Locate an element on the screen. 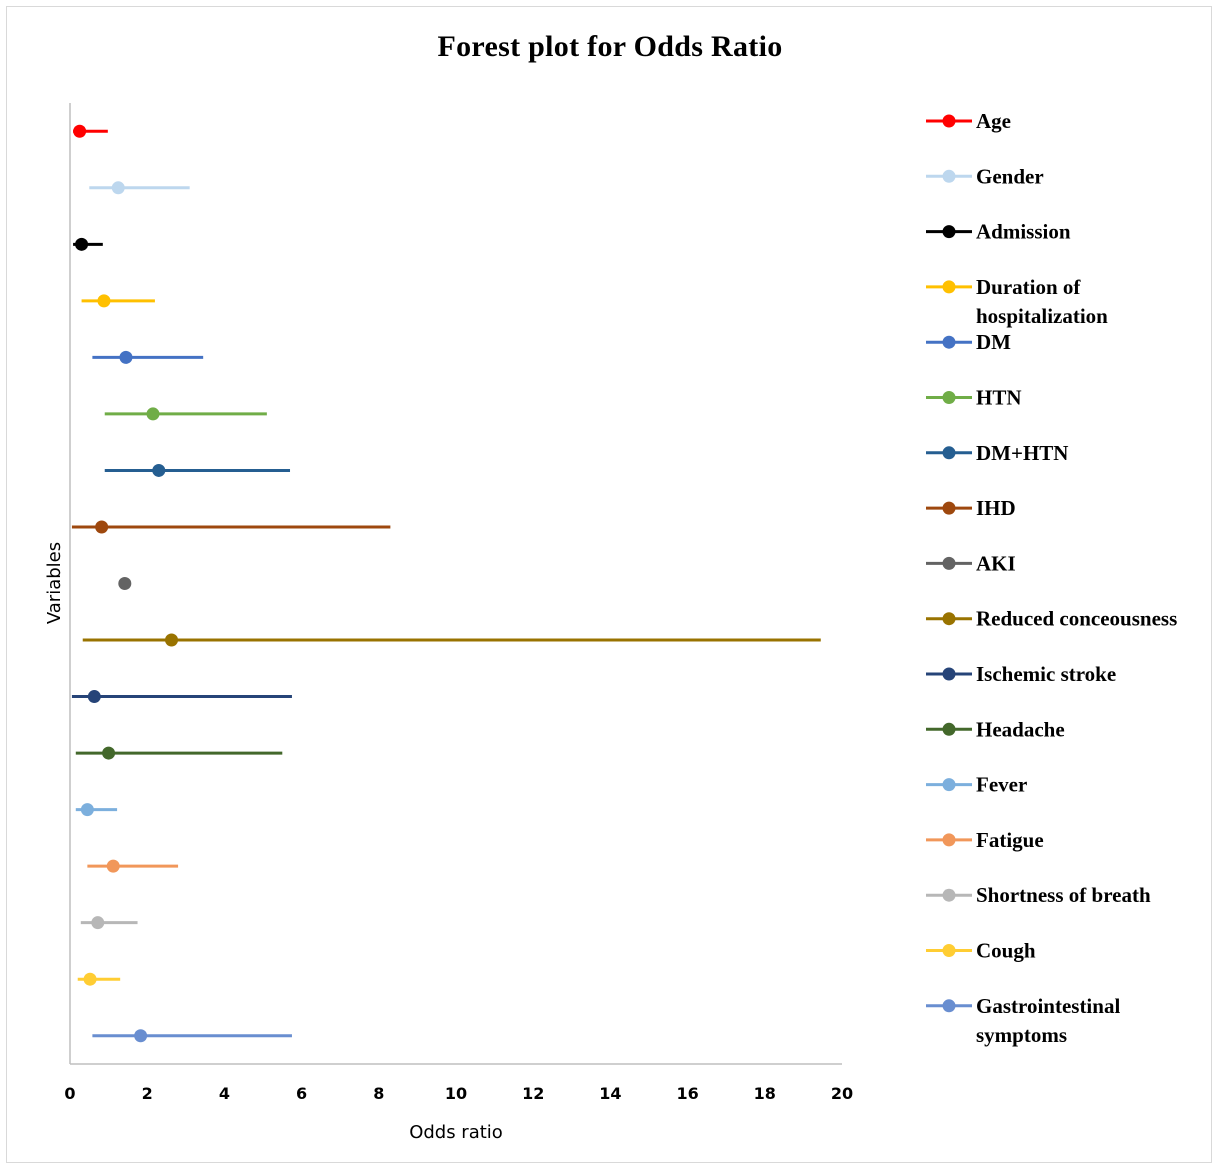  legend-item: Headache is located at coordinates (995, 729).